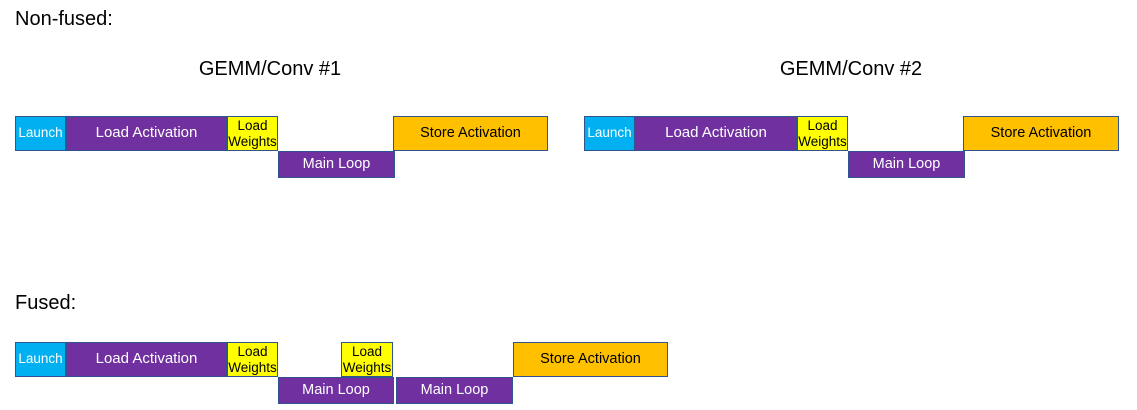  Describe the element at coordinates (270, 69) in the screenshot. I see `gemm-conv-1-title: GEMM/Conv #1` at that location.